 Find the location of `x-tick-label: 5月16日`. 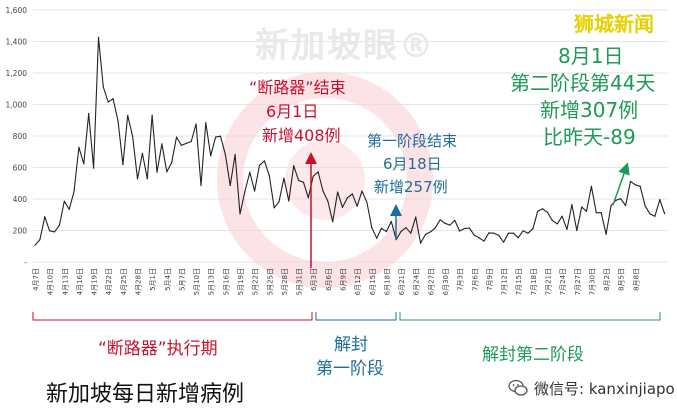

x-tick-label: 5月16日 is located at coordinates (226, 281).